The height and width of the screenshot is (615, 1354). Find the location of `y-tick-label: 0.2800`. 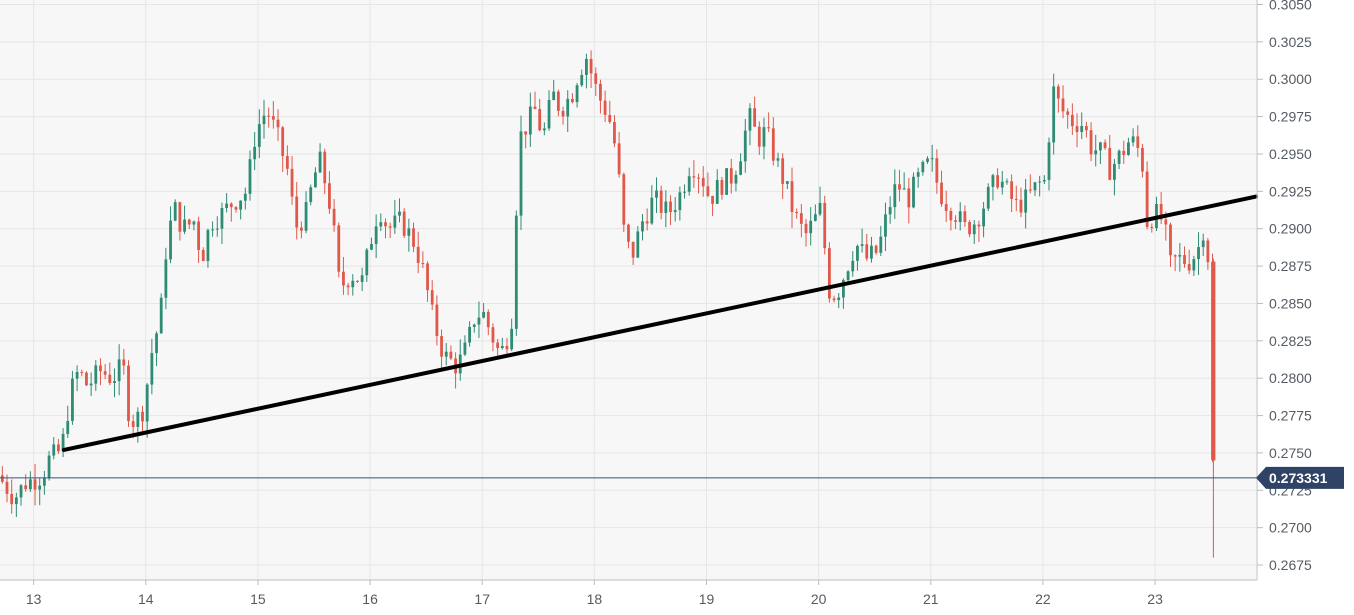

y-tick-label: 0.2800 is located at coordinates (1290, 378).